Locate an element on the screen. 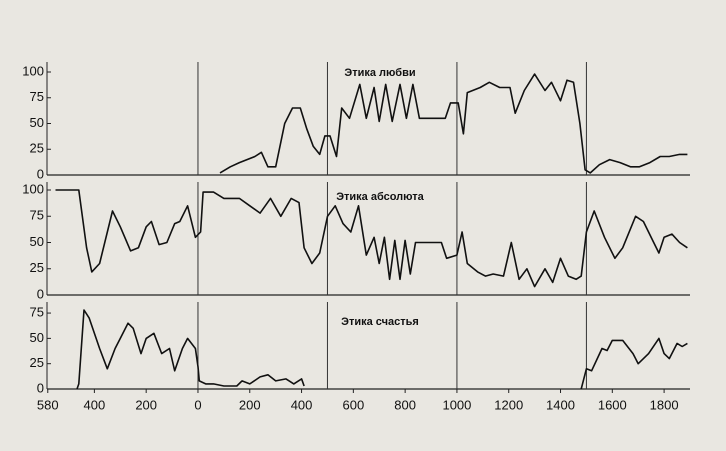 This screenshot has width=726, height=451. x-tick-label: 1800 is located at coordinates (664, 404).